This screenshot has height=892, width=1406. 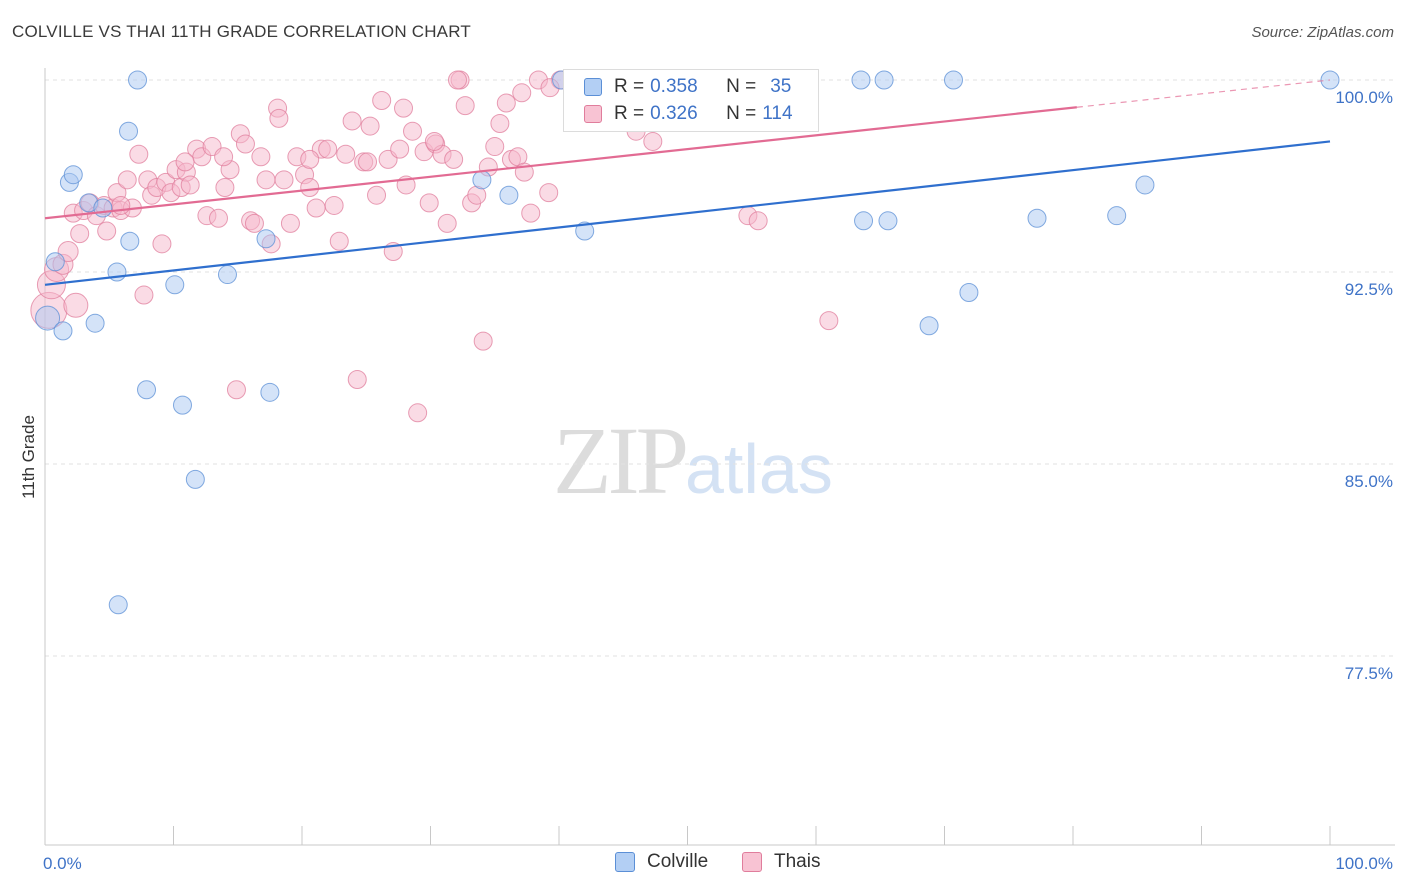 I want to click on legend-row-thais: R = 0.326 N = 114, so click(x=688, y=114).